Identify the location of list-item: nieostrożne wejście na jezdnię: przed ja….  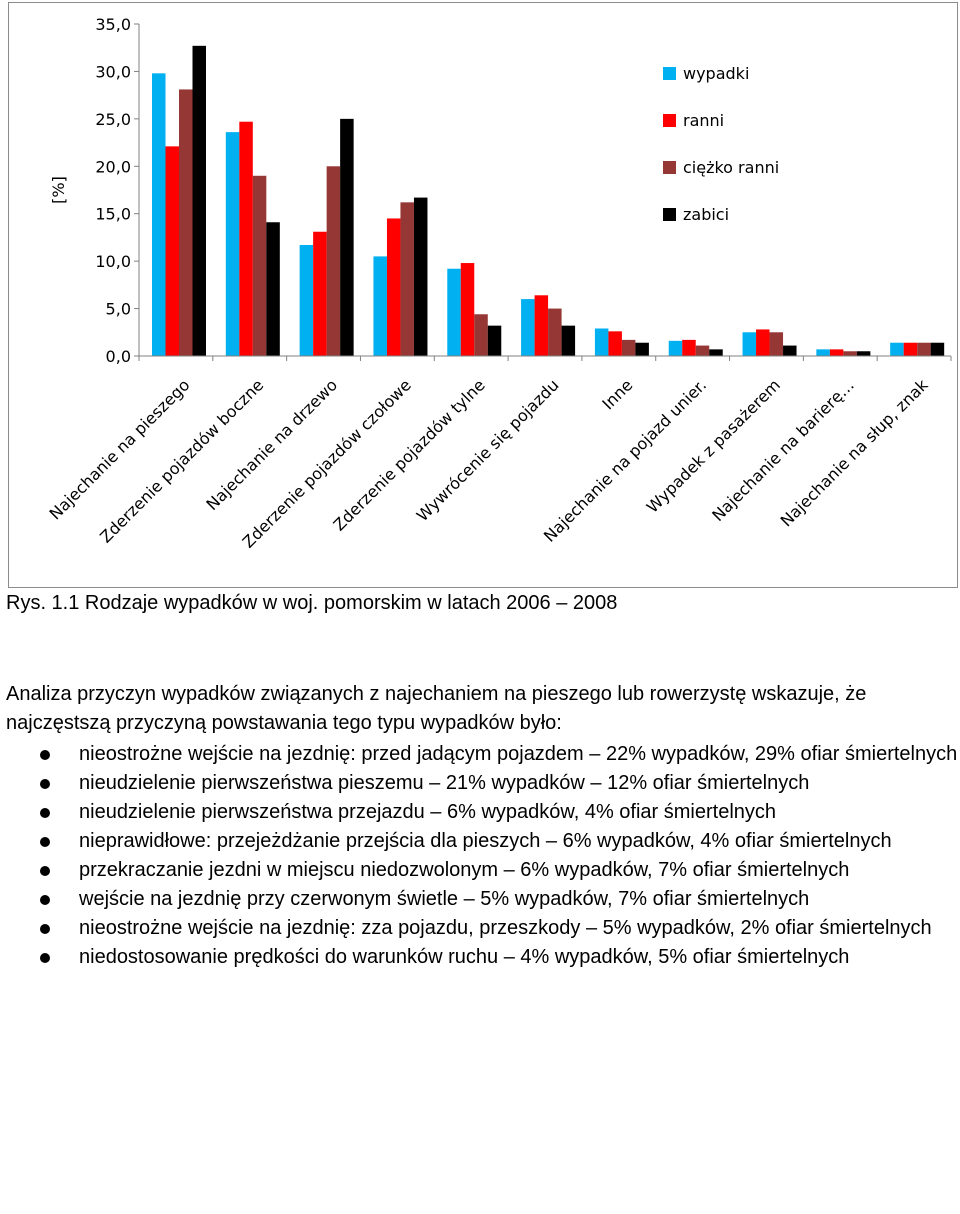
(483, 754).